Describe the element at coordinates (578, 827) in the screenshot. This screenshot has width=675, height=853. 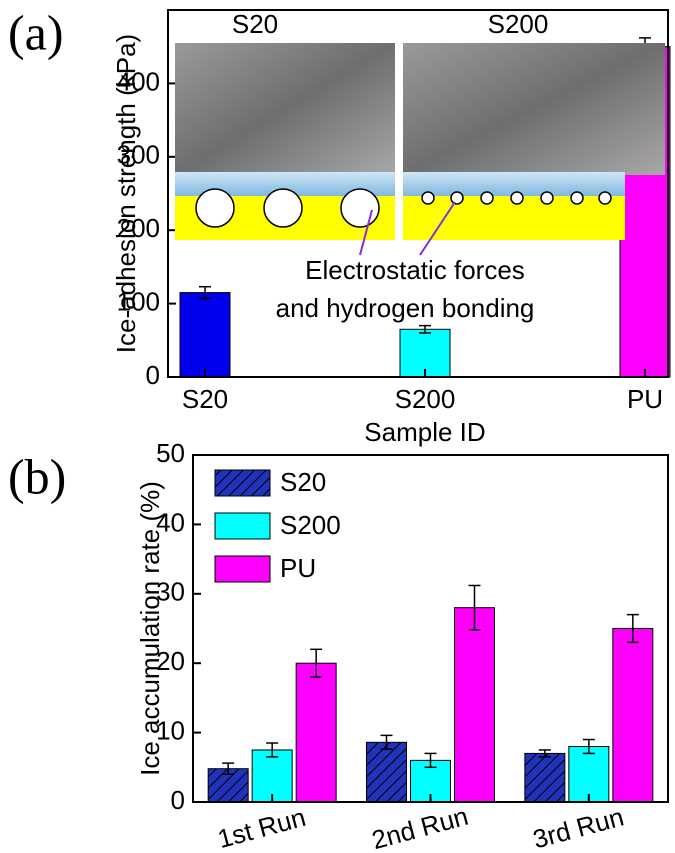
I see `x-tick-label: 3rd Run` at that location.